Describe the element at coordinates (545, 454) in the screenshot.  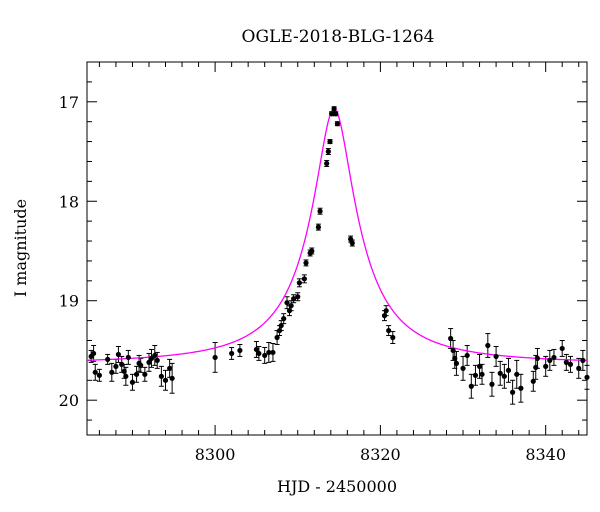
I see `x-tick-label: 8340` at that location.